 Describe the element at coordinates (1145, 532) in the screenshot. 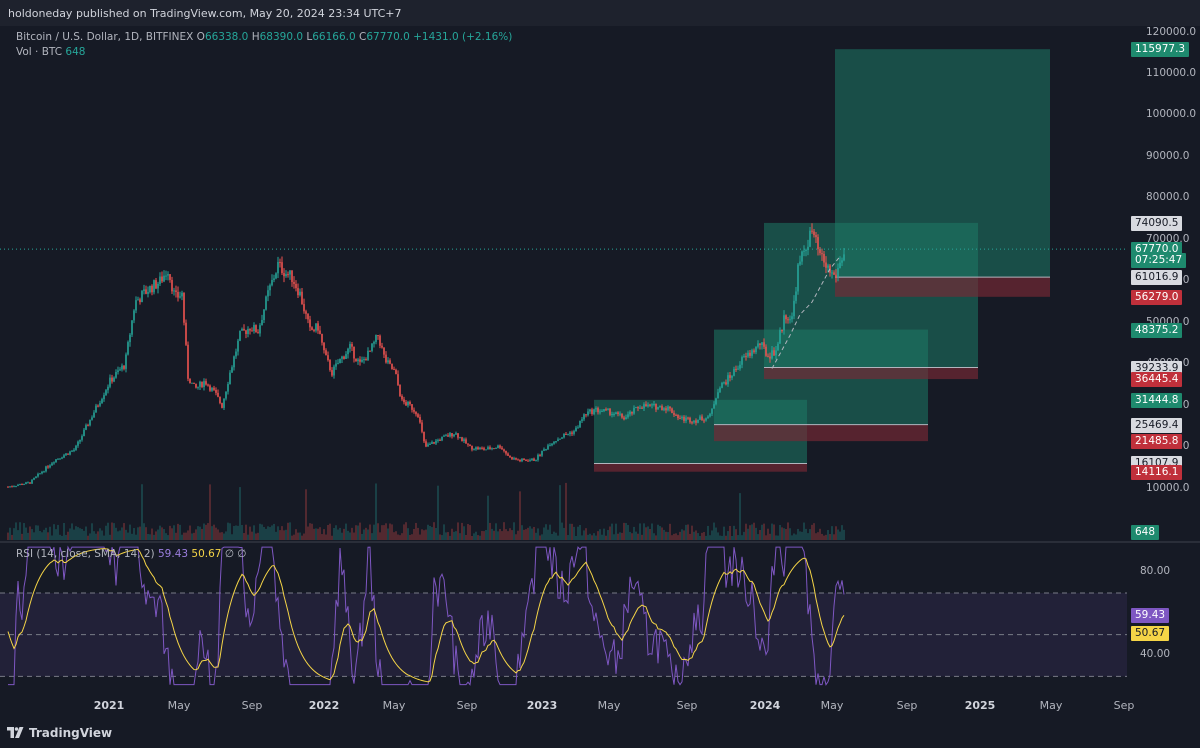

I see `price-tag: 648` at that location.